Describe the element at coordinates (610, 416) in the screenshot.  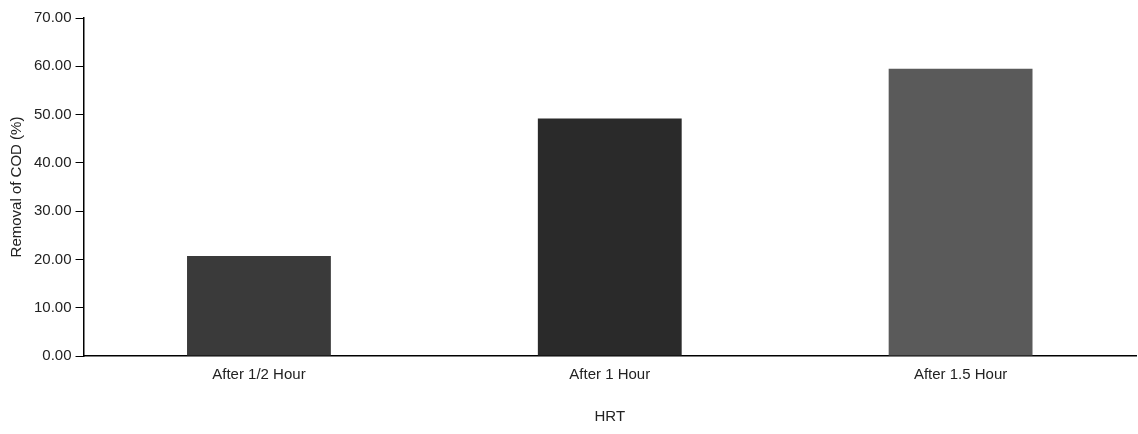
I see `x-axis-title: HRT` at that location.